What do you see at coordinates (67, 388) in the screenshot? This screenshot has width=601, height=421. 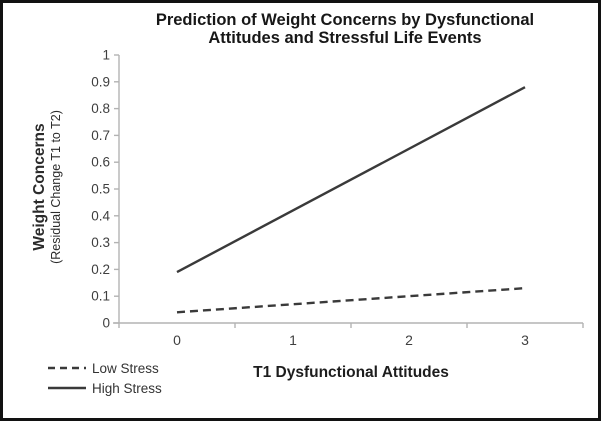 I see `solid-line-icon` at bounding box center [67, 388].